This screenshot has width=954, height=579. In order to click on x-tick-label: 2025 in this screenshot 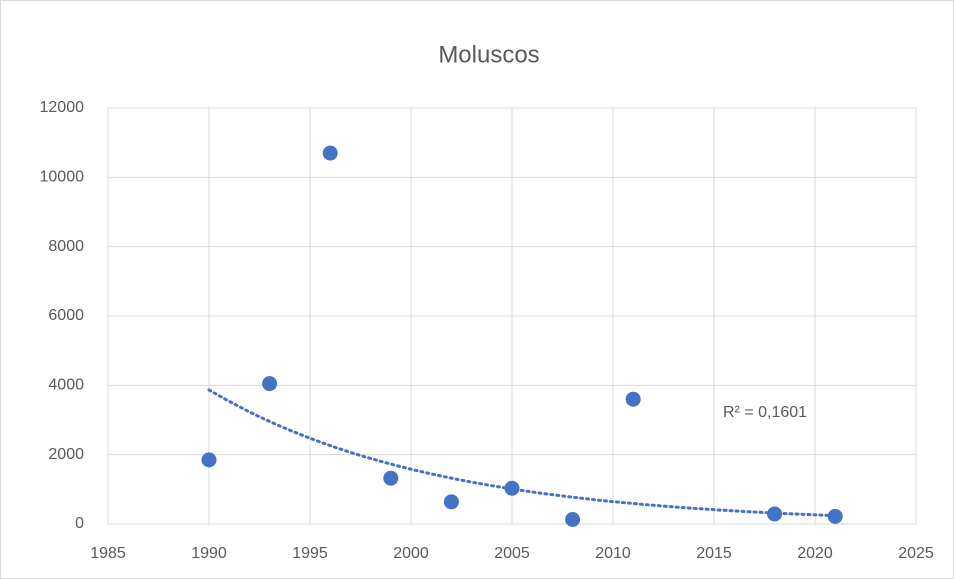, I will do `click(916, 553)`.